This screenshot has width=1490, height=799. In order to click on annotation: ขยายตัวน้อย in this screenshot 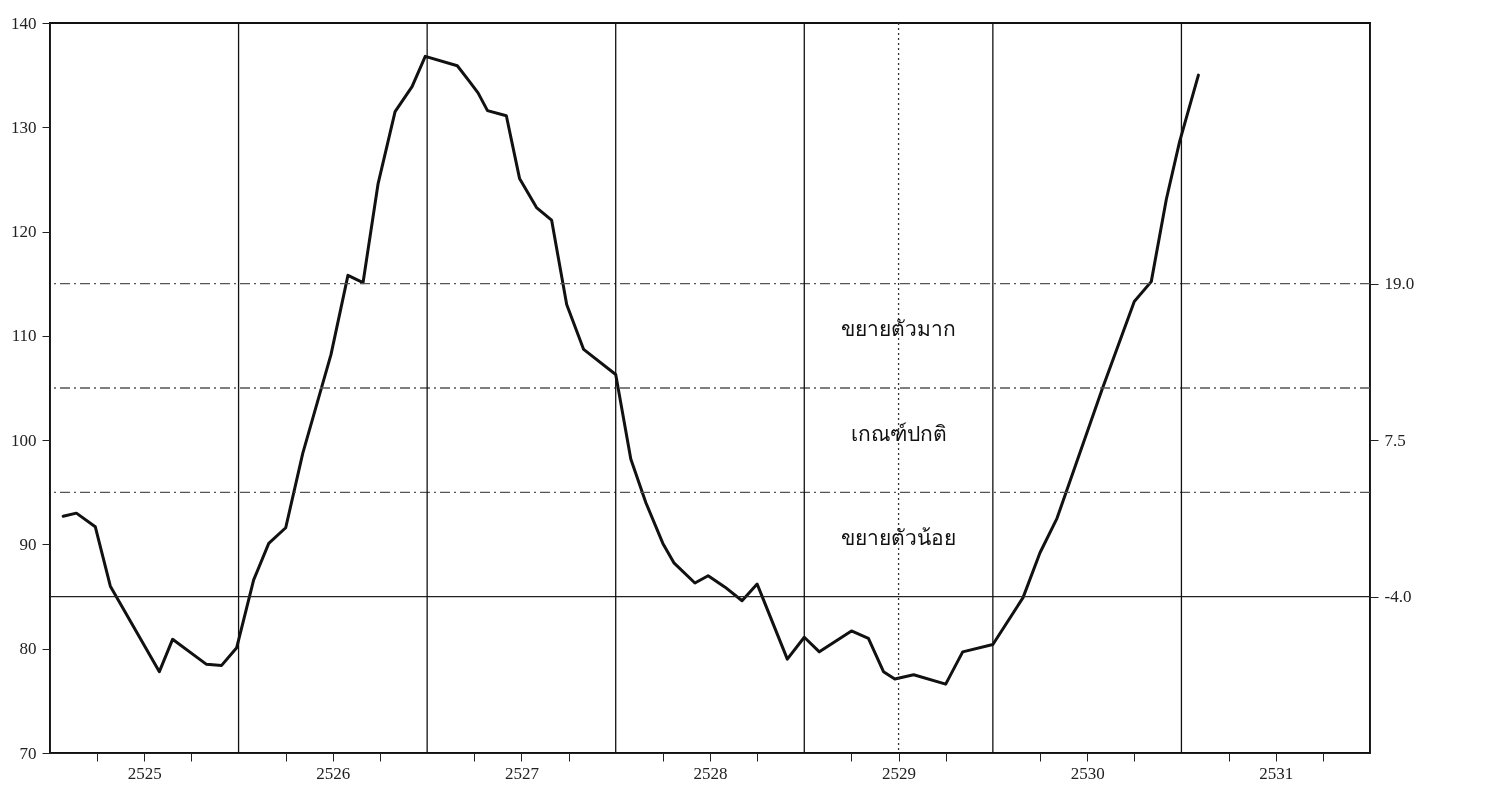, I will do `click(899, 538)`.